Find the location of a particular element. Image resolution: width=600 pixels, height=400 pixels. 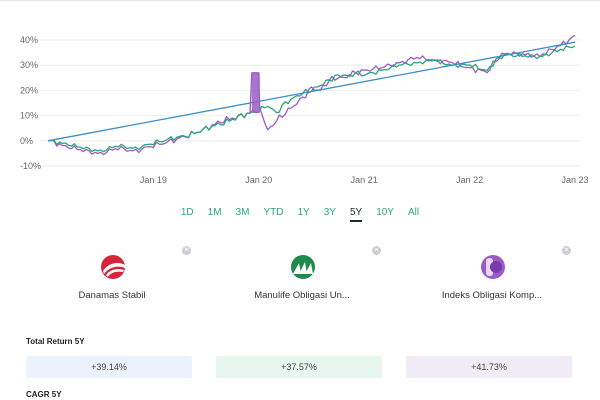

fund-name: Danamas Stabil is located at coordinates (112, 295).